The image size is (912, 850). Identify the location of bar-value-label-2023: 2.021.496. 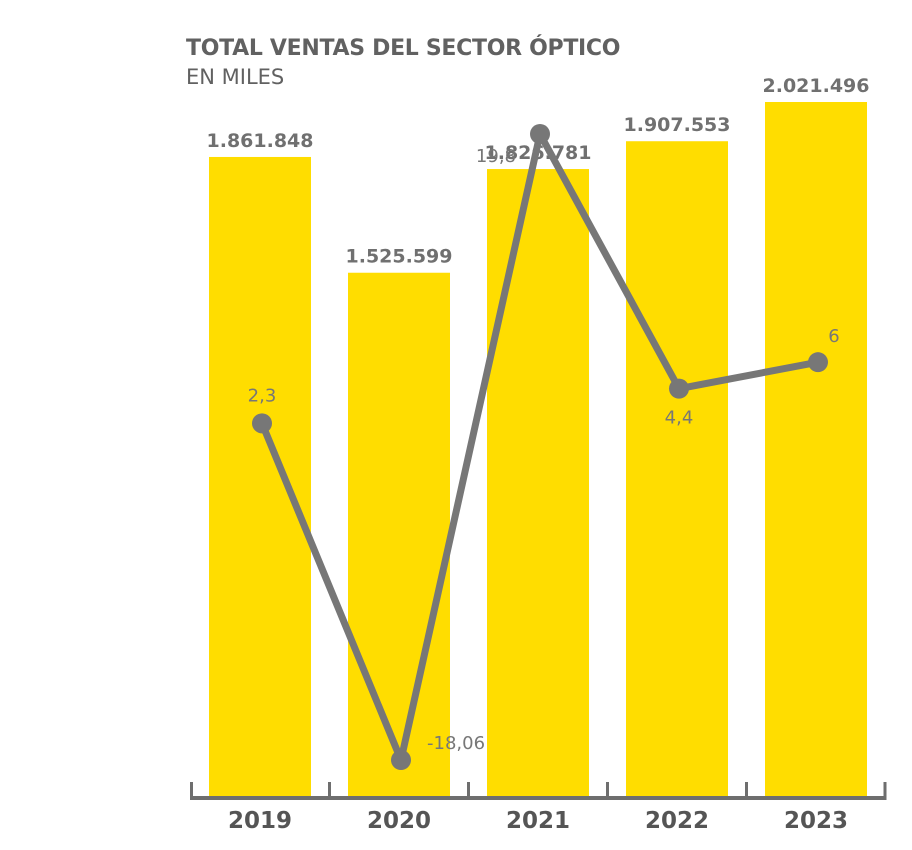
(816, 86).